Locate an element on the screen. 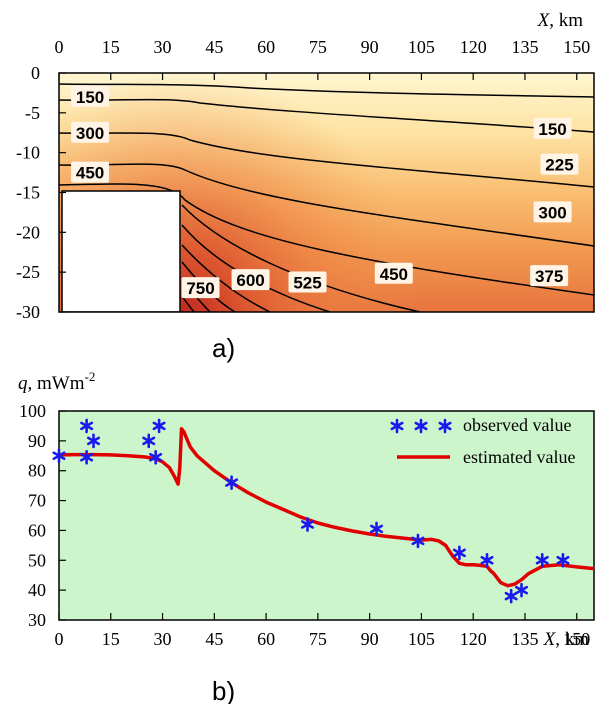 The height and width of the screenshot is (704, 595). panel-b-x-tick-label: 30 is located at coordinates (163, 639).